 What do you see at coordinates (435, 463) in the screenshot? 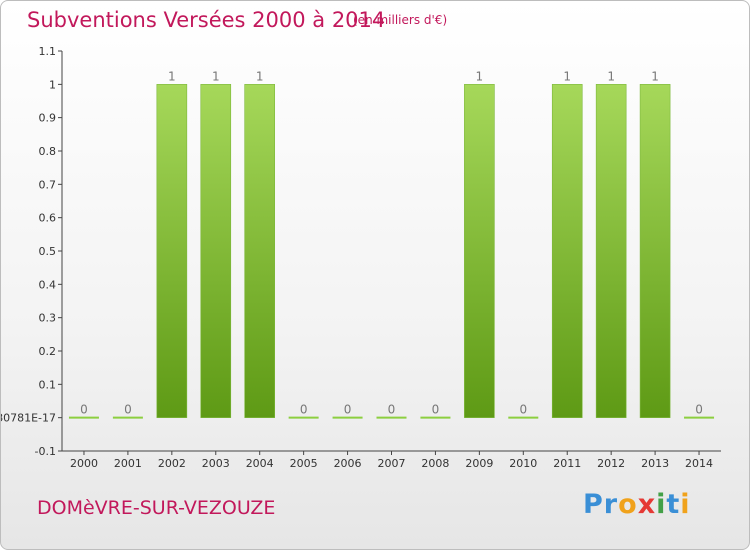
I see `x-tick-label: 2008` at bounding box center [435, 463].